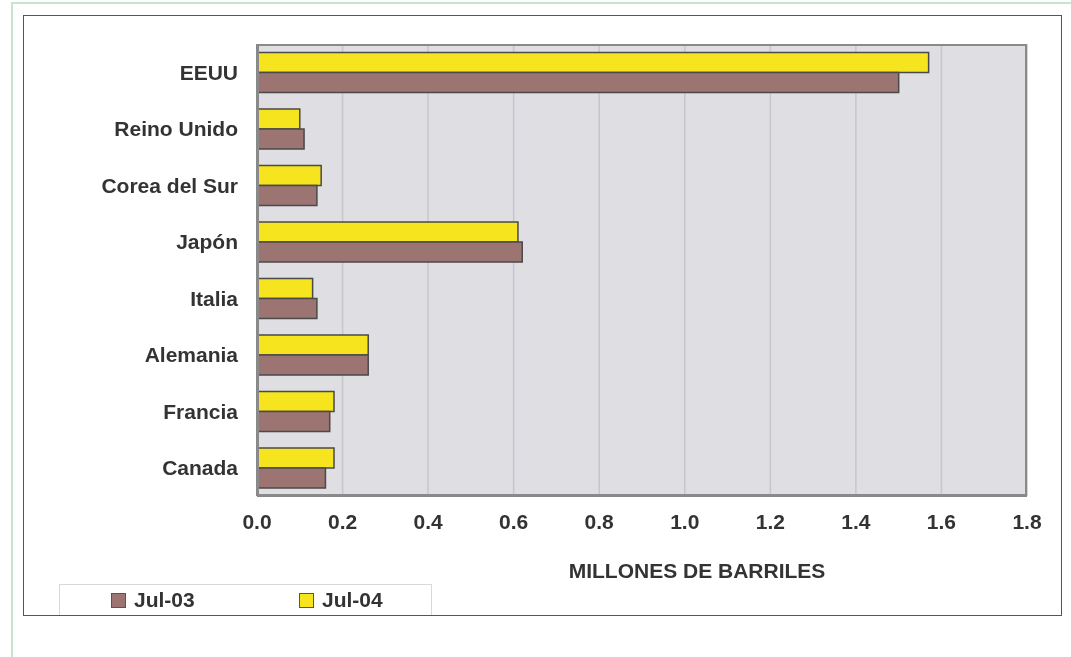 The height and width of the screenshot is (657, 1071). Describe the element at coordinates (697, 570) in the screenshot. I see `x-axis-title: MILLONES DE BARRILES` at that location.